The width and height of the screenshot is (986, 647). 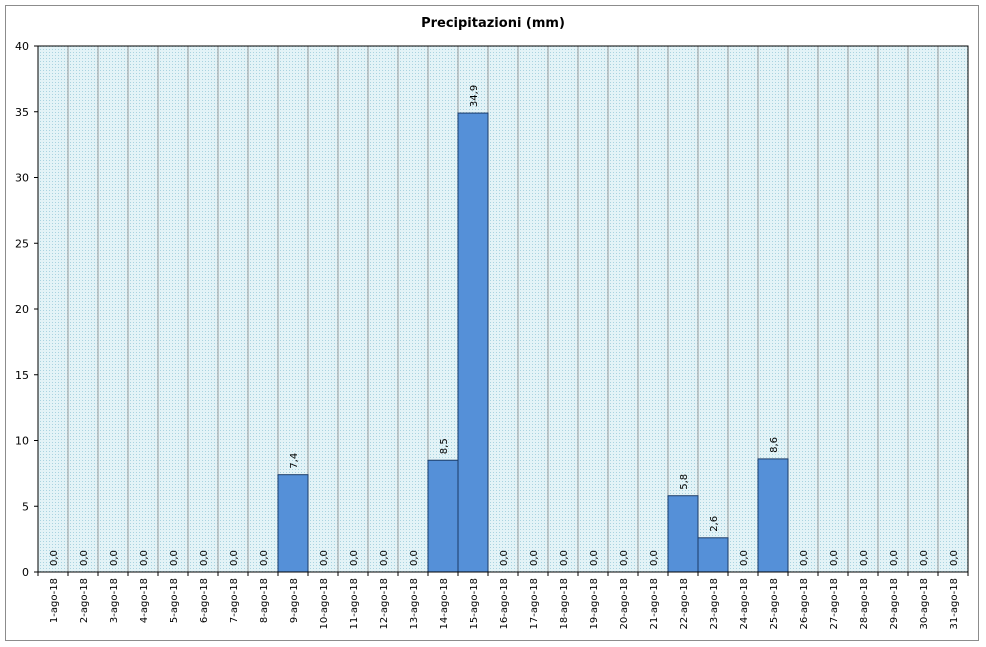 I want to click on y-tick-label: 30, so click(x=22, y=178).